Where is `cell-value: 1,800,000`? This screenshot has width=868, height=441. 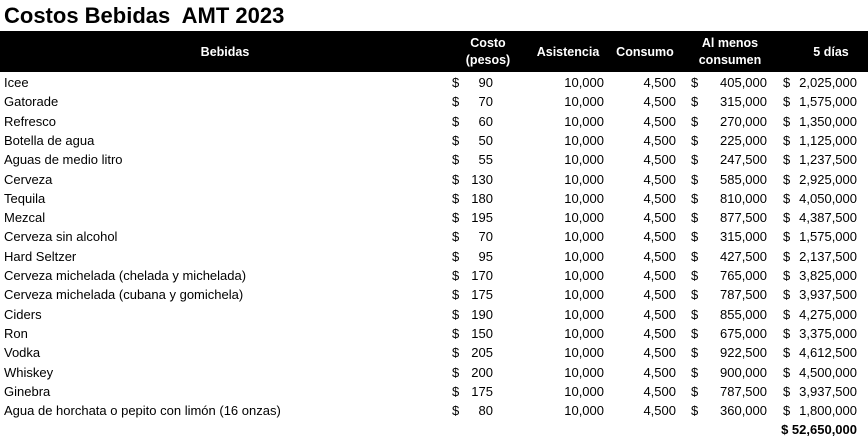 cell-value: 1,800,000 is located at coordinates (828, 411).